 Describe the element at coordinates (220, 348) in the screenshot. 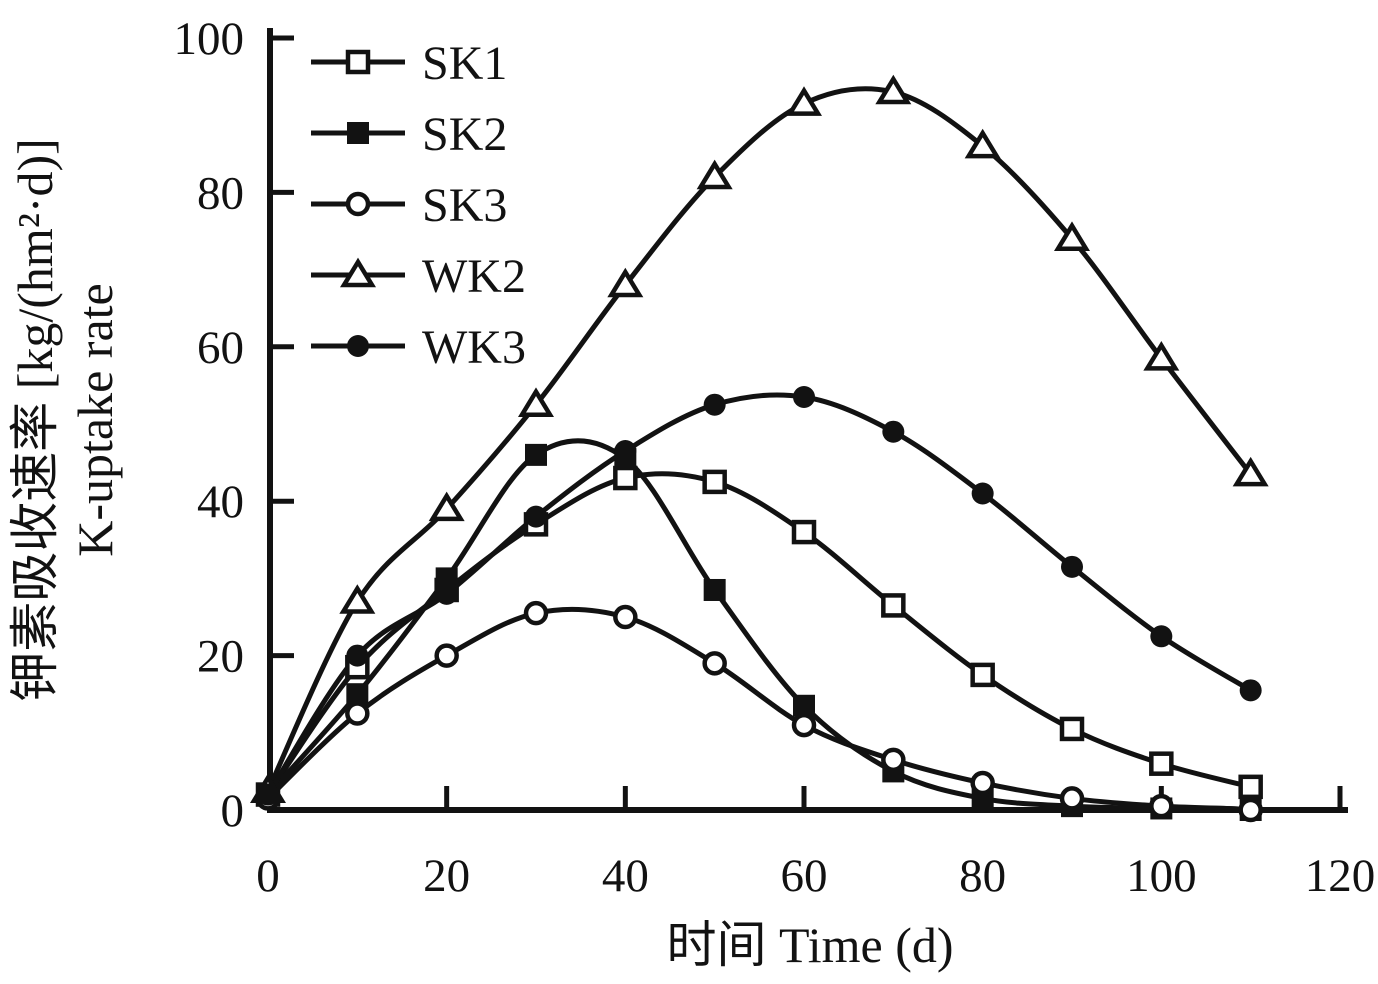

I see `y-tick-label: 60` at that location.